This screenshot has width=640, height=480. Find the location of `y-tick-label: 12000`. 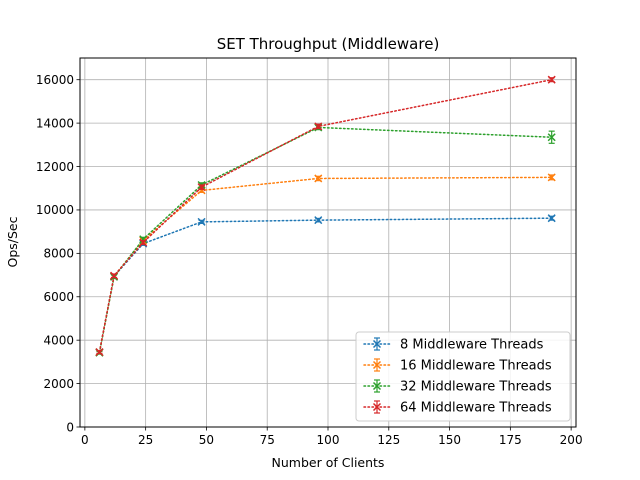

y-tick-label: 12000 is located at coordinates (55, 167).